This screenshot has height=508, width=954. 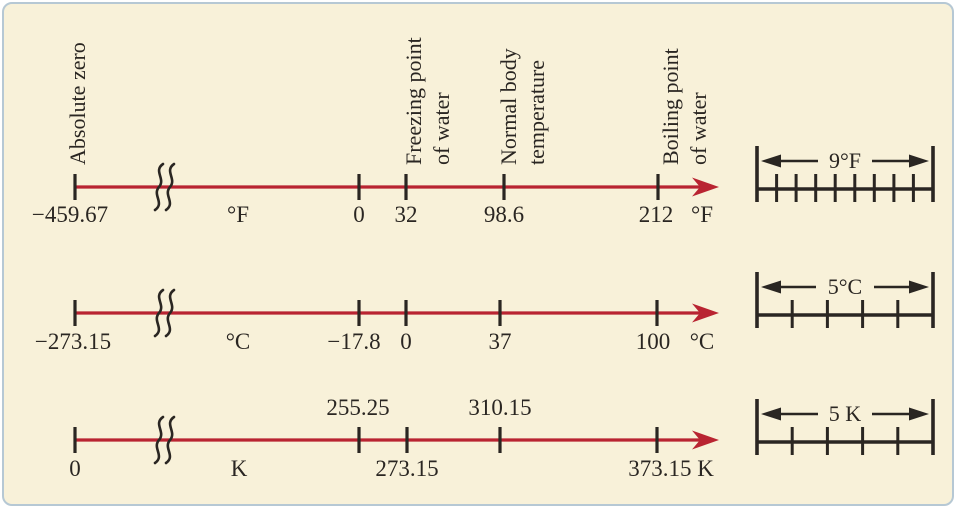 What do you see at coordinates (164, 440) in the screenshot?
I see `kelvin-axis-break-icon` at bounding box center [164, 440].